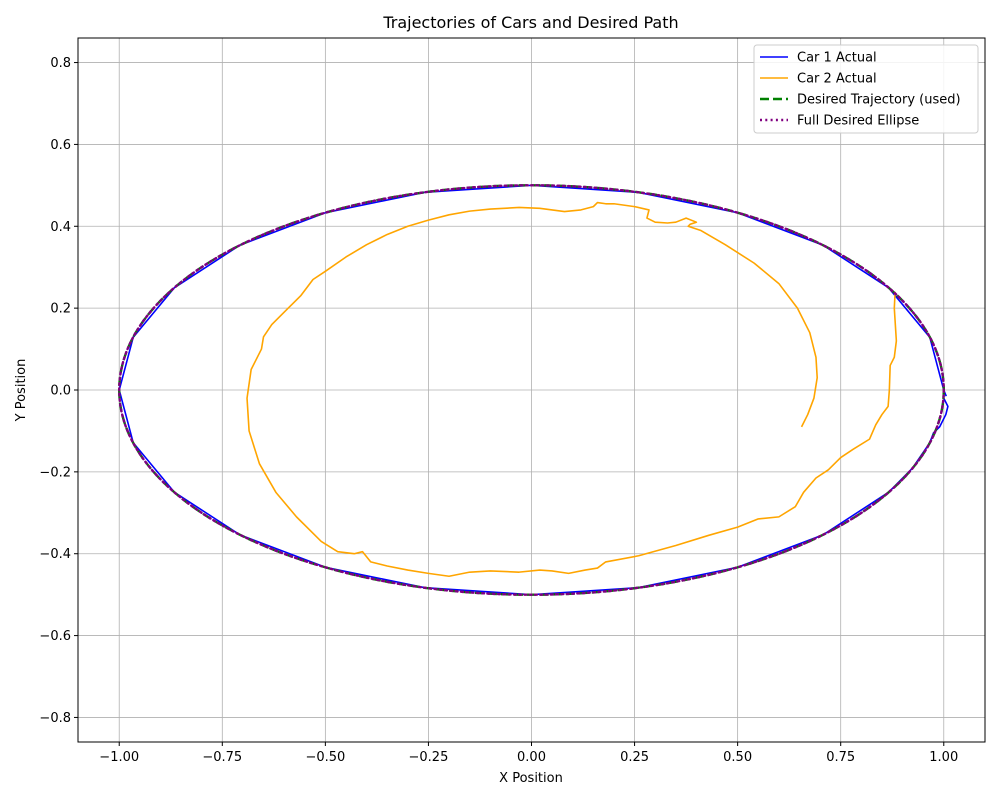 The width and height of the screenshot is (1000, 800). What do you see at coordinates (60, 309) in the screenshot?
I see `y-tick-label: 0.2` at bounding box center [60, 309].